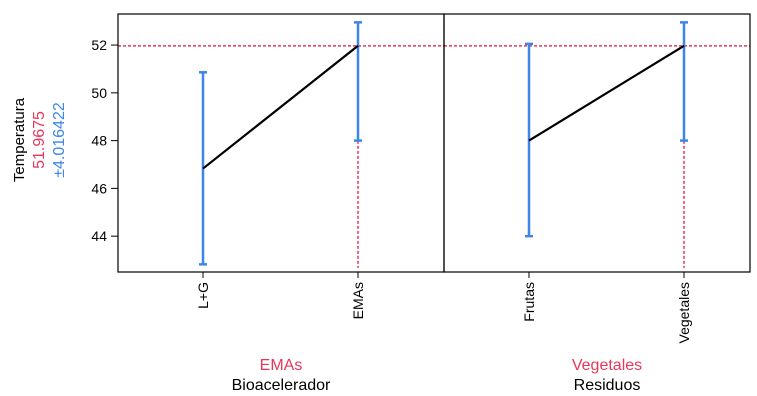  Describe the element at coordinates (19, 140) in the screenshot. I see `y-axis-label: Temperatura` at that location.